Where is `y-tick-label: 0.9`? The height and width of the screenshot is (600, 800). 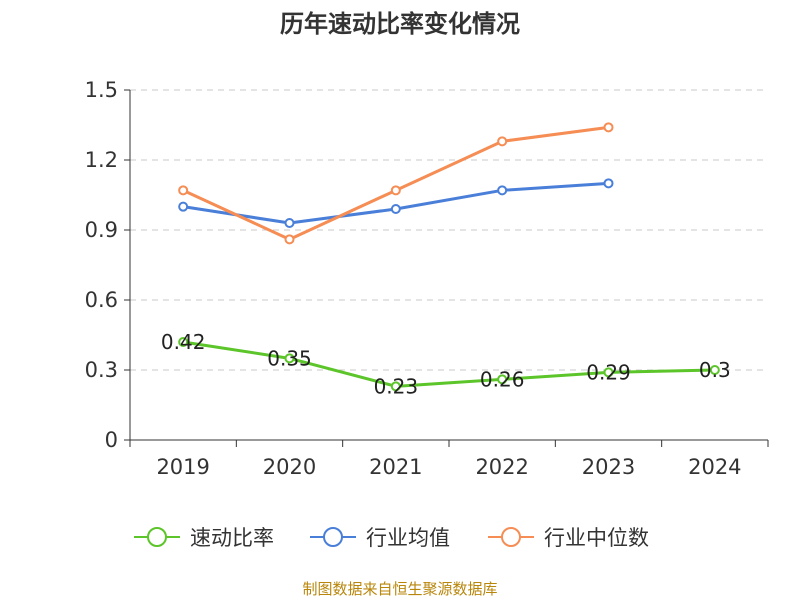 y-tick-label: 0.9 is located at coordinates (101, 230).